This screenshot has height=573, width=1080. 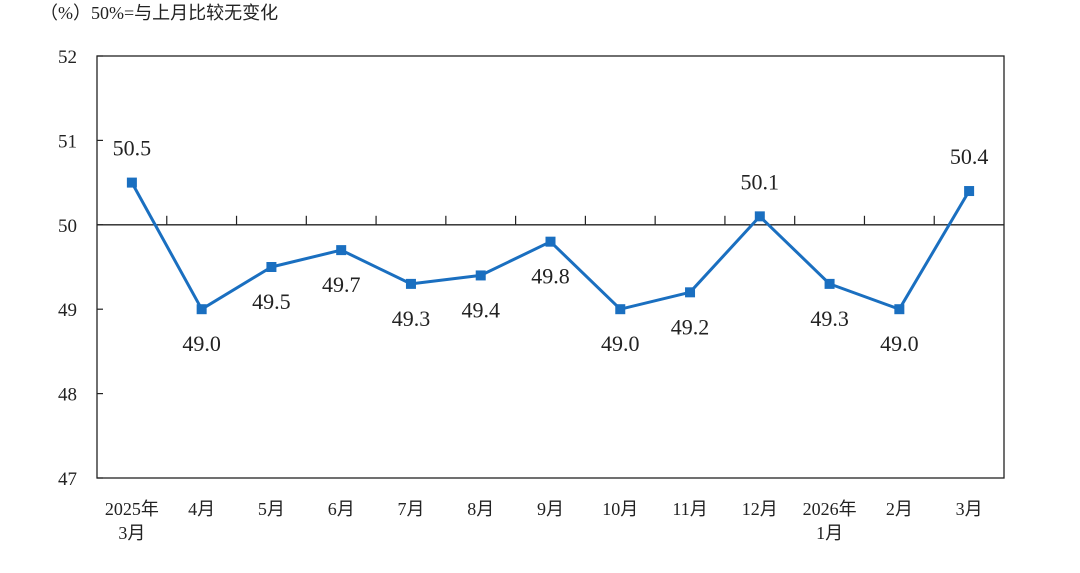 What do you see at coordinates (550, 276) in the screenshot?
I see `data-label: 49.8` at bounding box center [550, 276].